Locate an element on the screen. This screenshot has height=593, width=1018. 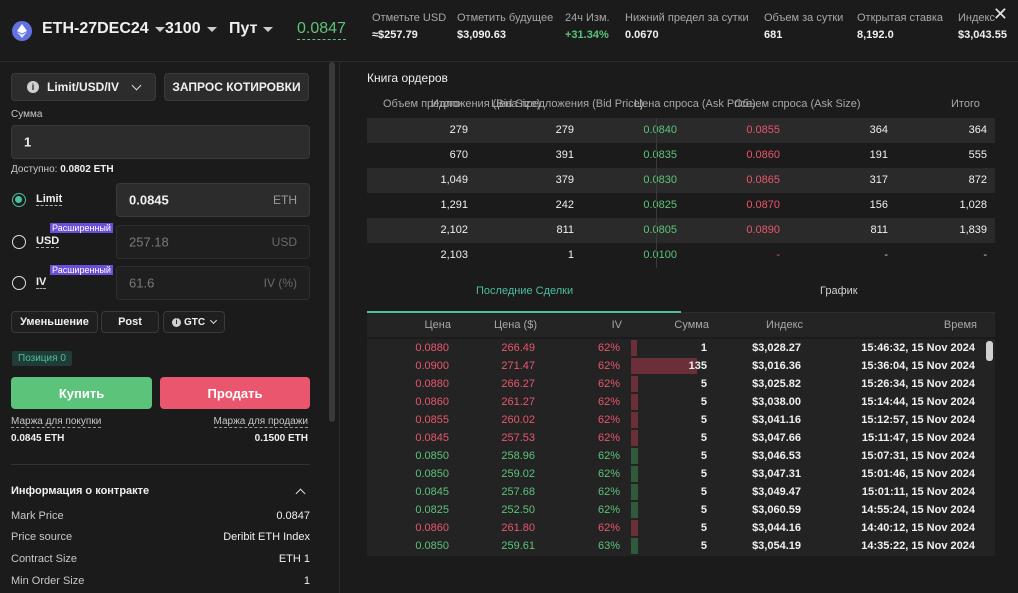
option-type-value: Пут is located at coordinates (243, 28).